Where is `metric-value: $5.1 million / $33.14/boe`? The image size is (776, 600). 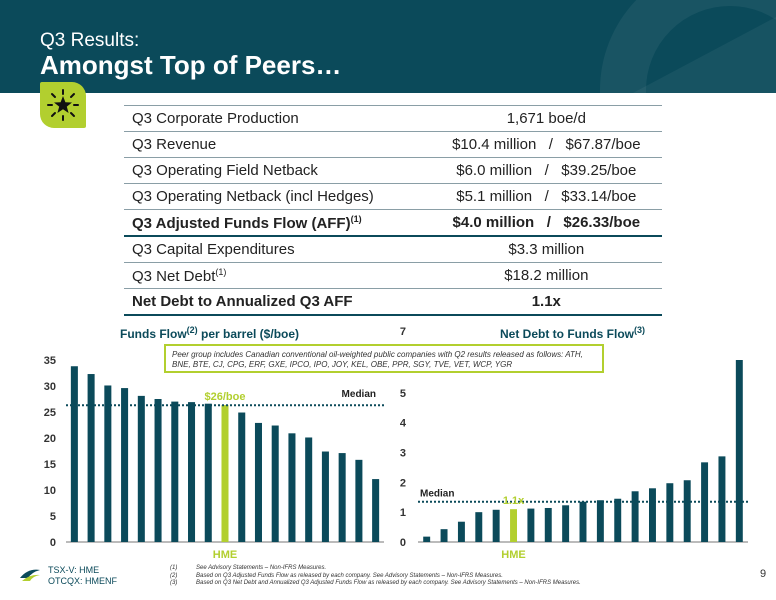 metric-value: $5.1 million / $33.14/boe is located at coordinates (546, 196).